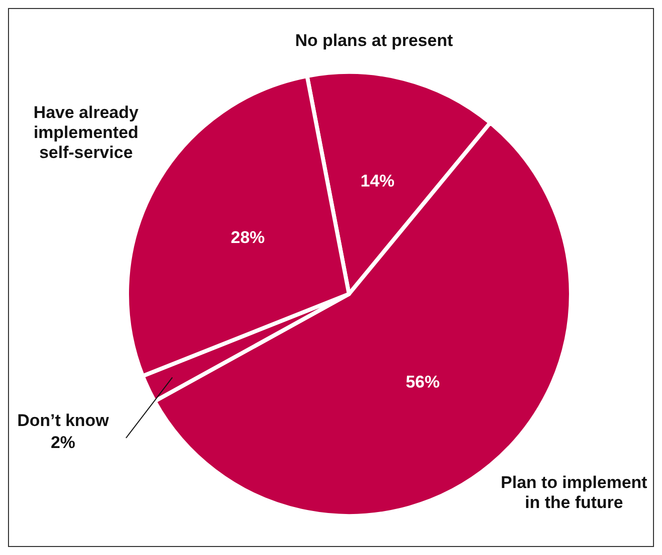  I want to click on slice-label: Plan to implement in the future, so click(574, 492).